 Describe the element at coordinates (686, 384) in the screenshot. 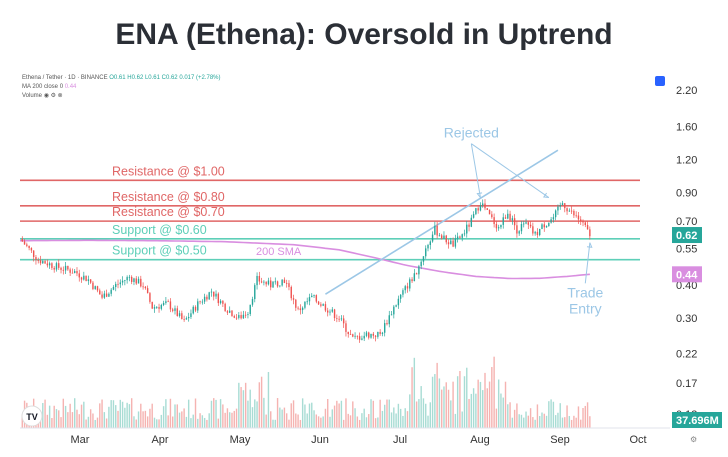

I see `y-tick-label: 0.17` at that location.